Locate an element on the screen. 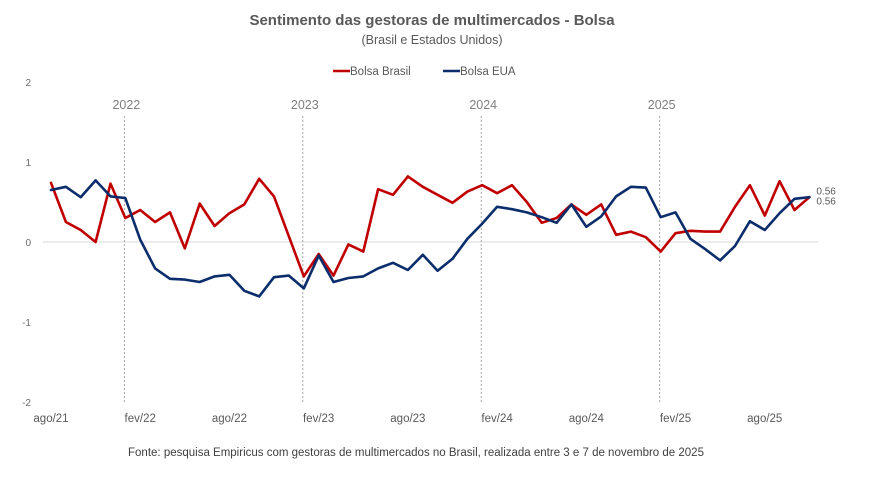 The width and height of the screenshot is (880, 499). legend-item-bolsa-brasil: Bolsa Brasil is located at coordinates (372, 72).